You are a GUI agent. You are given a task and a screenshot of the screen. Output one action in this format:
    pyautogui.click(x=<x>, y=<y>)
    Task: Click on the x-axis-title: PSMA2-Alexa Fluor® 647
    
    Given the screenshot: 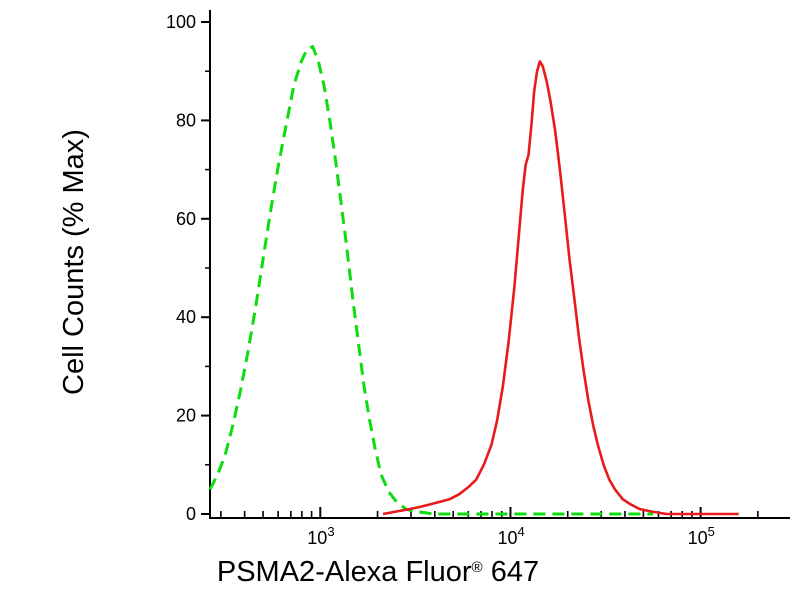 What is the action you would take?
    pyautogui.click(x=378, y=572)
    